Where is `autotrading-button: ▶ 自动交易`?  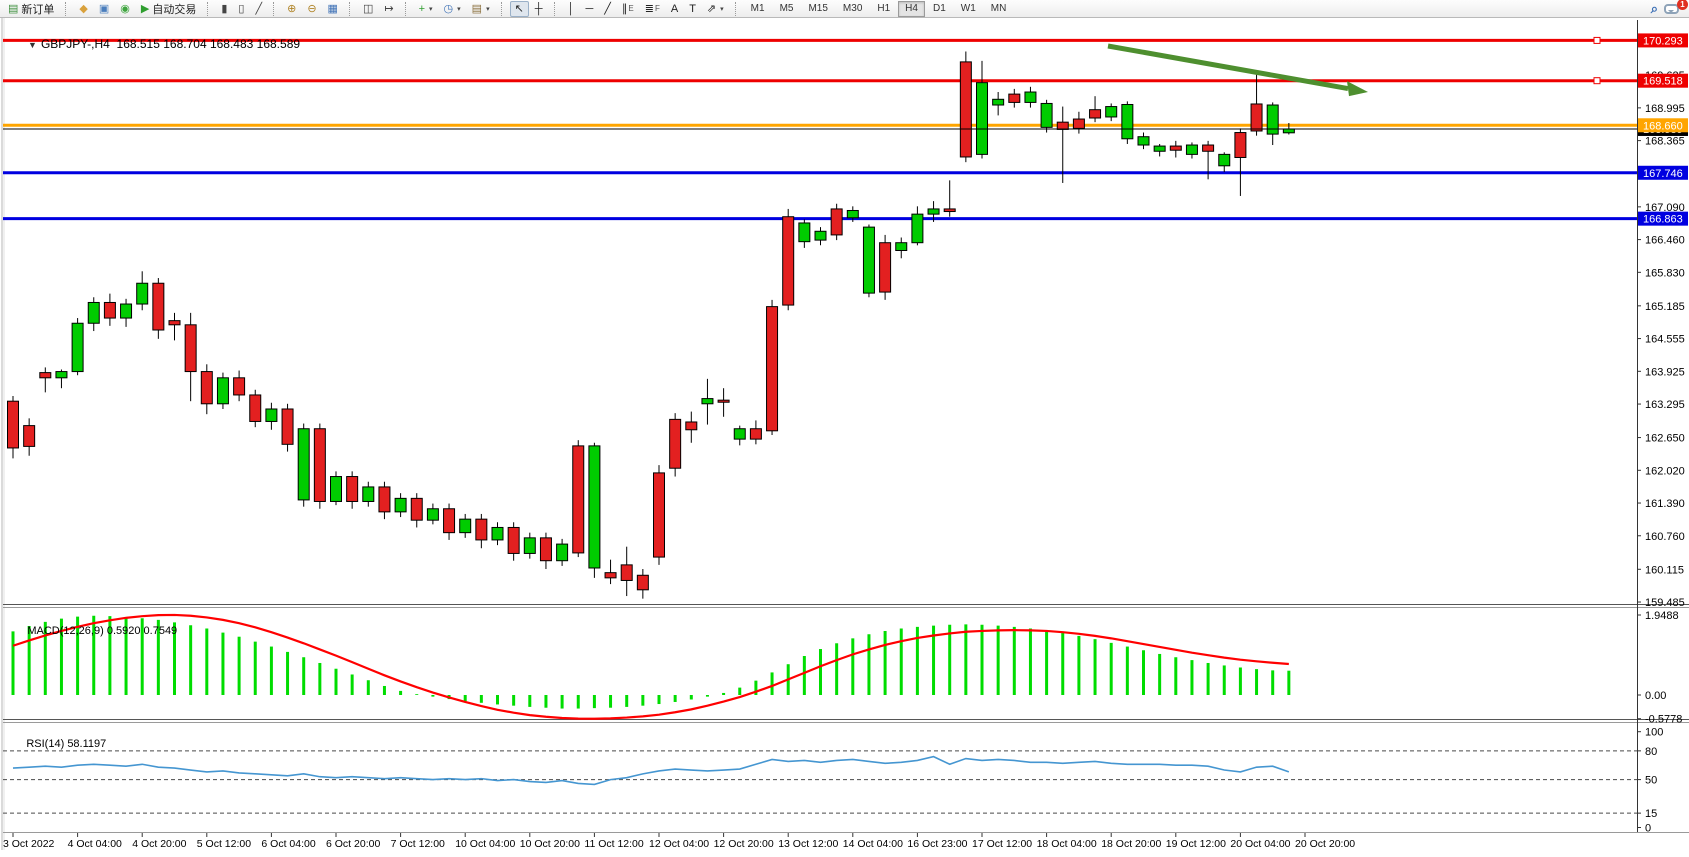
autotrading-button: ▶ 自动交易 is located at coordinates (168, 9).